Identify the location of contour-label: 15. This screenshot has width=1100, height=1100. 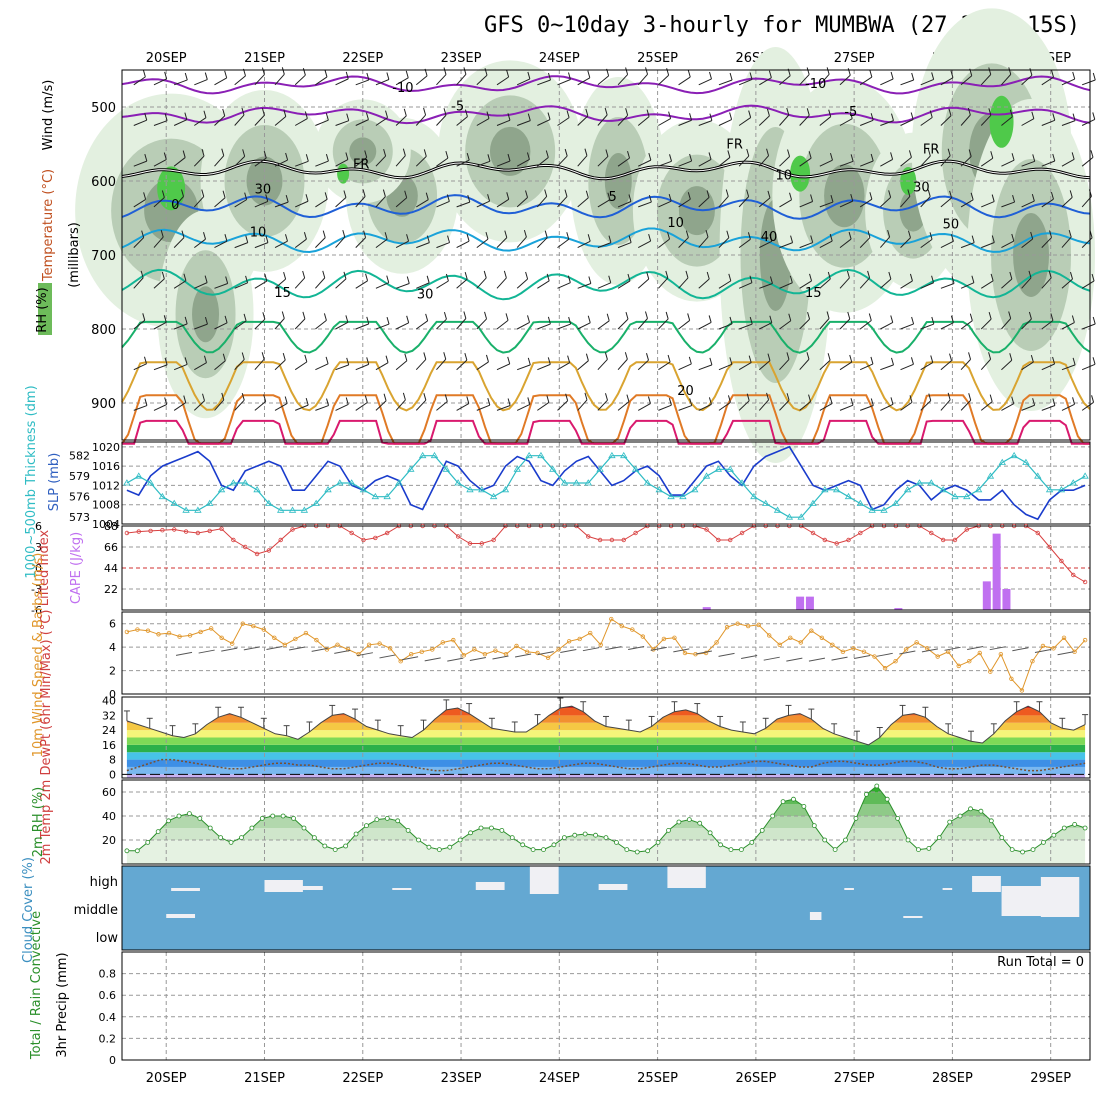
(282, 293).